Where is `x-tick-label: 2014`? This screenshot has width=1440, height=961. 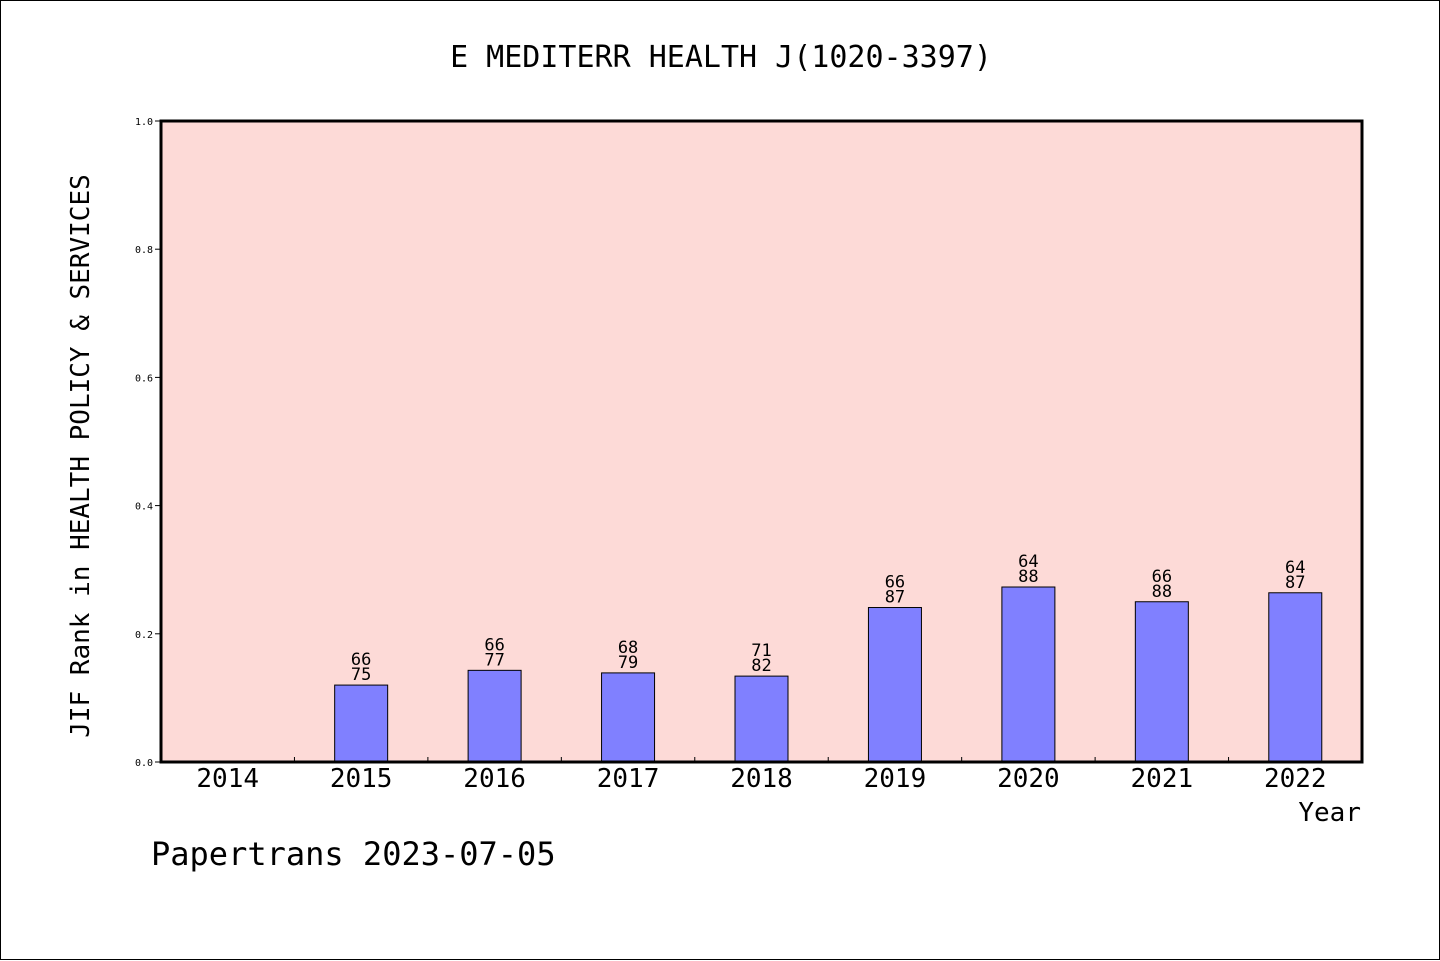 x-tick-label: 2014 is located at coordinates (227, 779).